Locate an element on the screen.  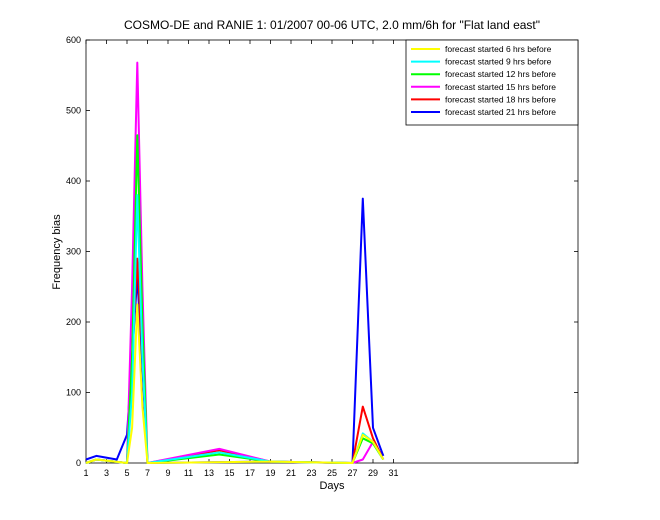
x-tick-label: 11 is located at coordinates (188, 473).